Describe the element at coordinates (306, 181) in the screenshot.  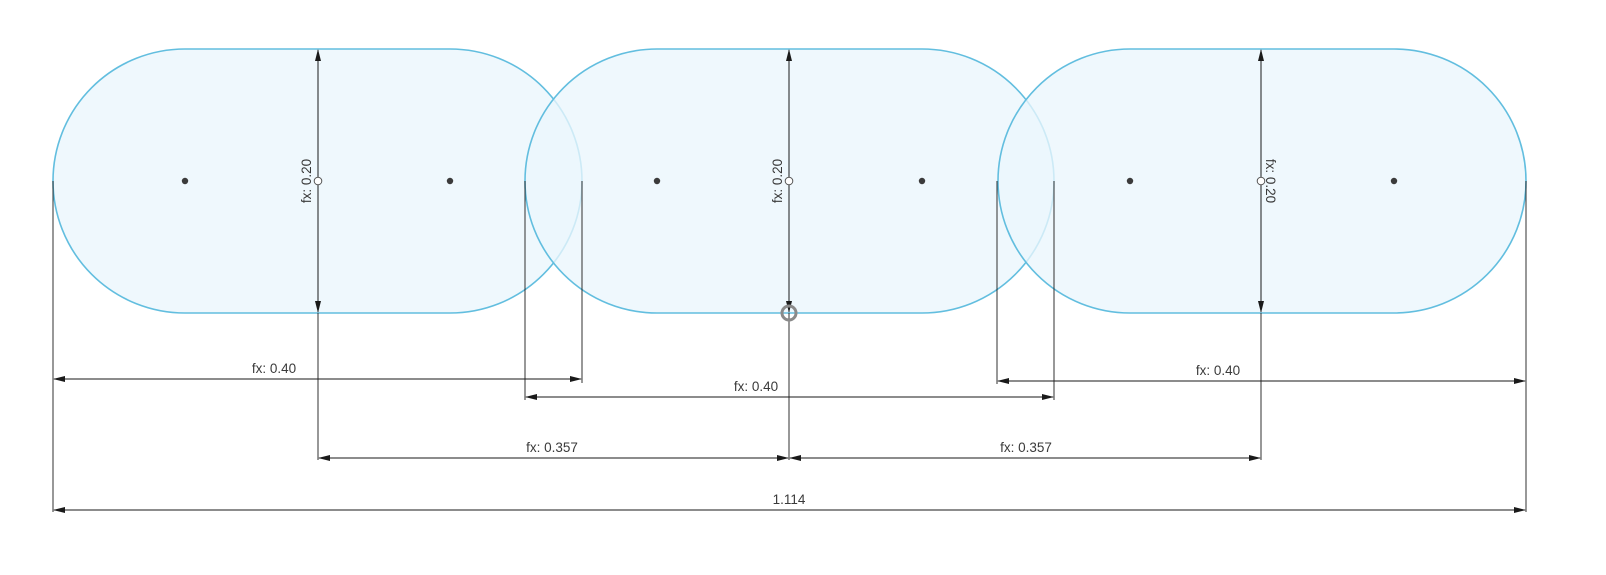
I see `height-dimension-text-1: fx: 0.20` at that location.